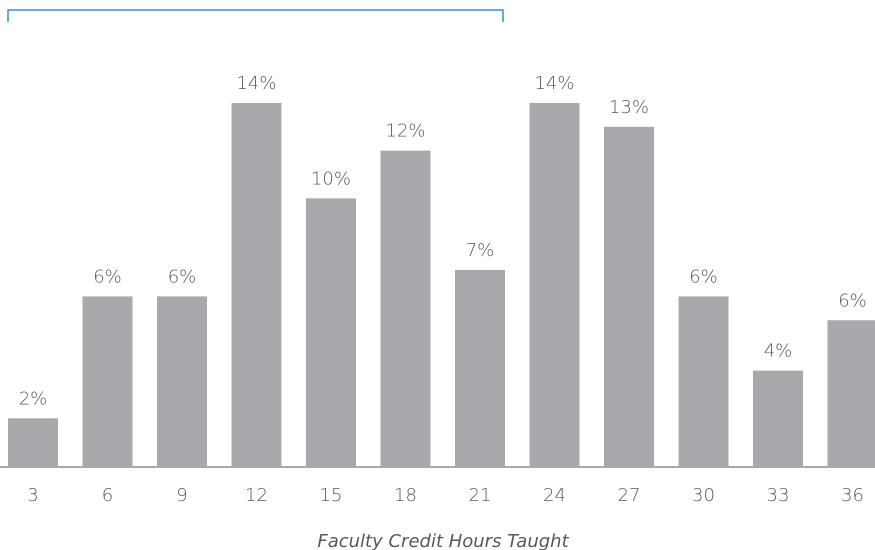 The image size is (875, 550). Describe the element at coordinates (703, 495) in the screenshot. I see `x-tick-label: 30` at that location.